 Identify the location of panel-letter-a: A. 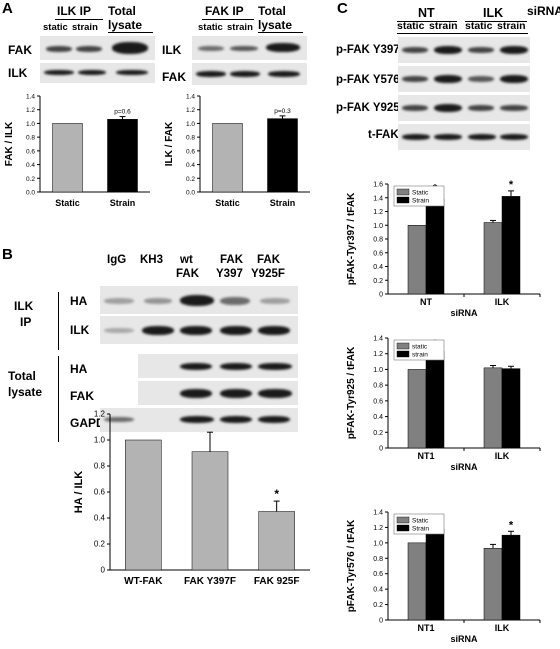
(7, 8).